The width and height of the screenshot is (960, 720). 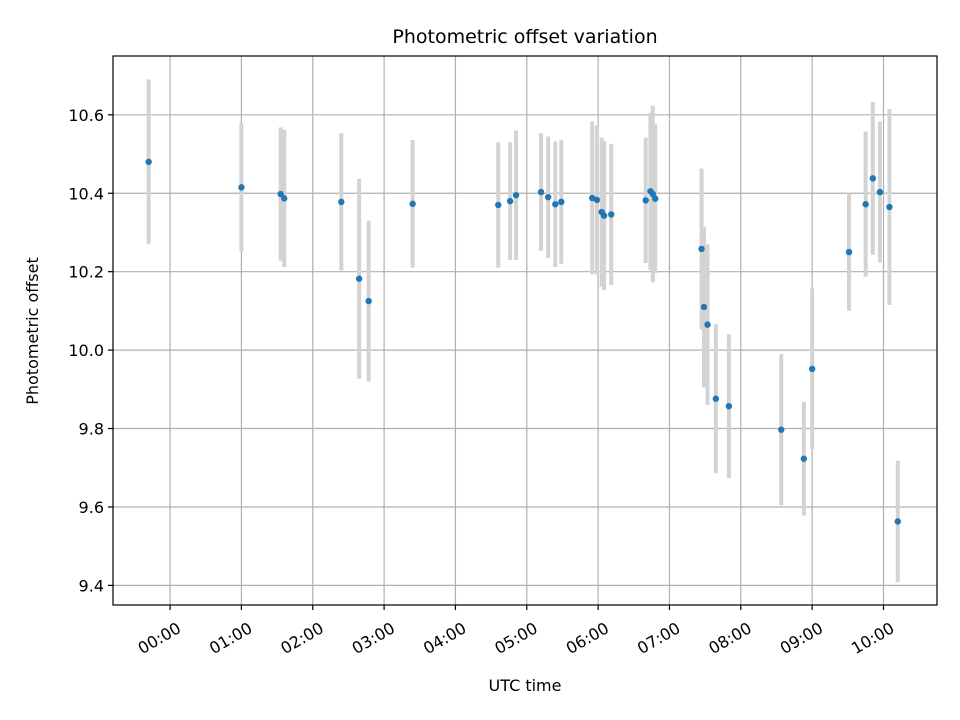 What do you see at coordinates (525, 685) in the screenshot?
I see `x-axis-label: UTC time` at bounding box center [525, 685].